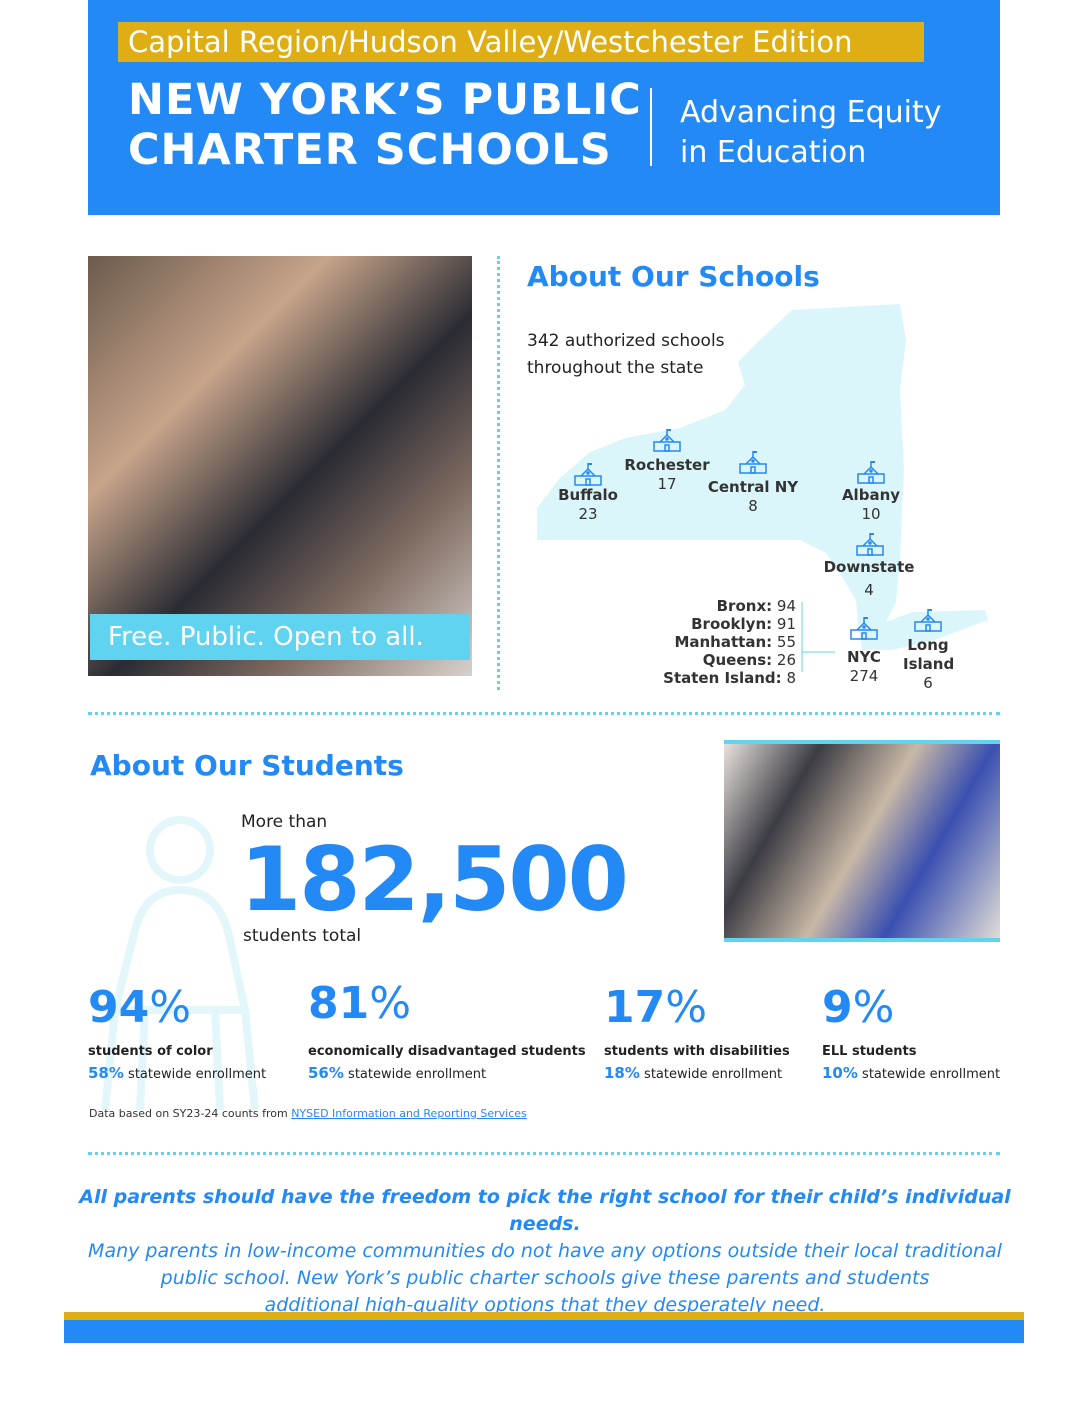  Describe the element at coordinates (588, 495) in the screenshot. I see `region-name: Buffalo` at that location.